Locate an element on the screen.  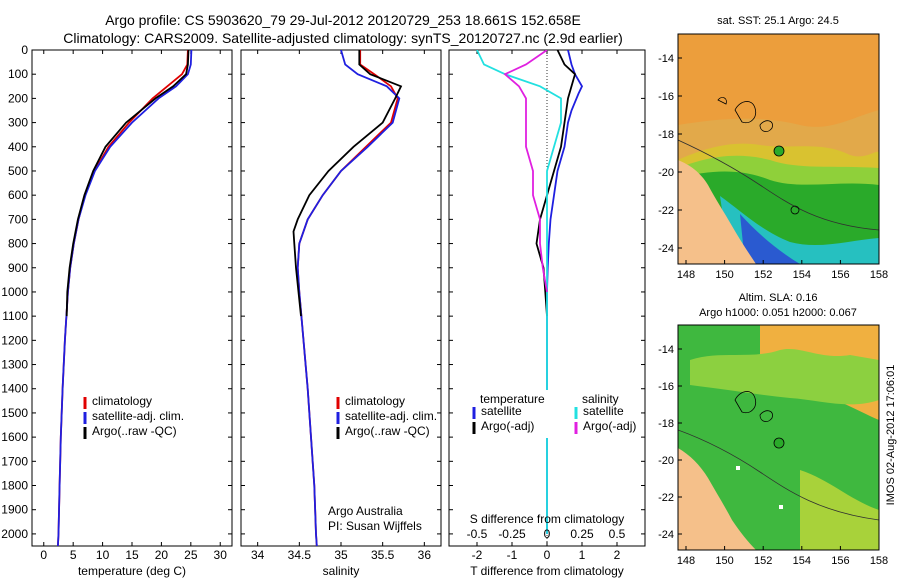
sla-map-x-ticks: 148 150 152 154 156 158 is located at coordinates (782, 556).